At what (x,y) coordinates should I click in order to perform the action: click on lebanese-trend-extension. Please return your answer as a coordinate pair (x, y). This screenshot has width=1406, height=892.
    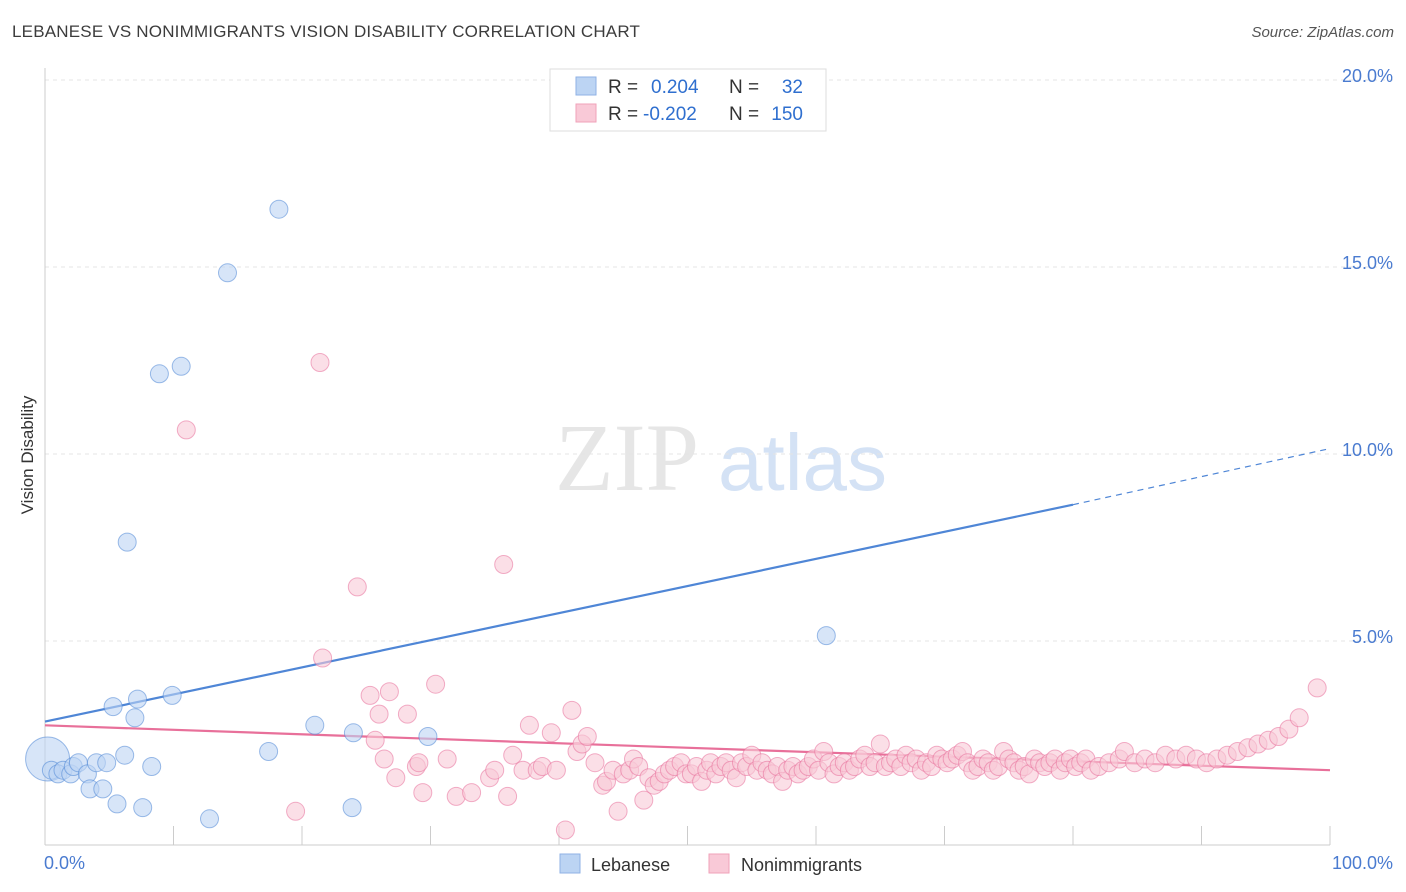
    Looking at the image, I should click on (1201, 476).